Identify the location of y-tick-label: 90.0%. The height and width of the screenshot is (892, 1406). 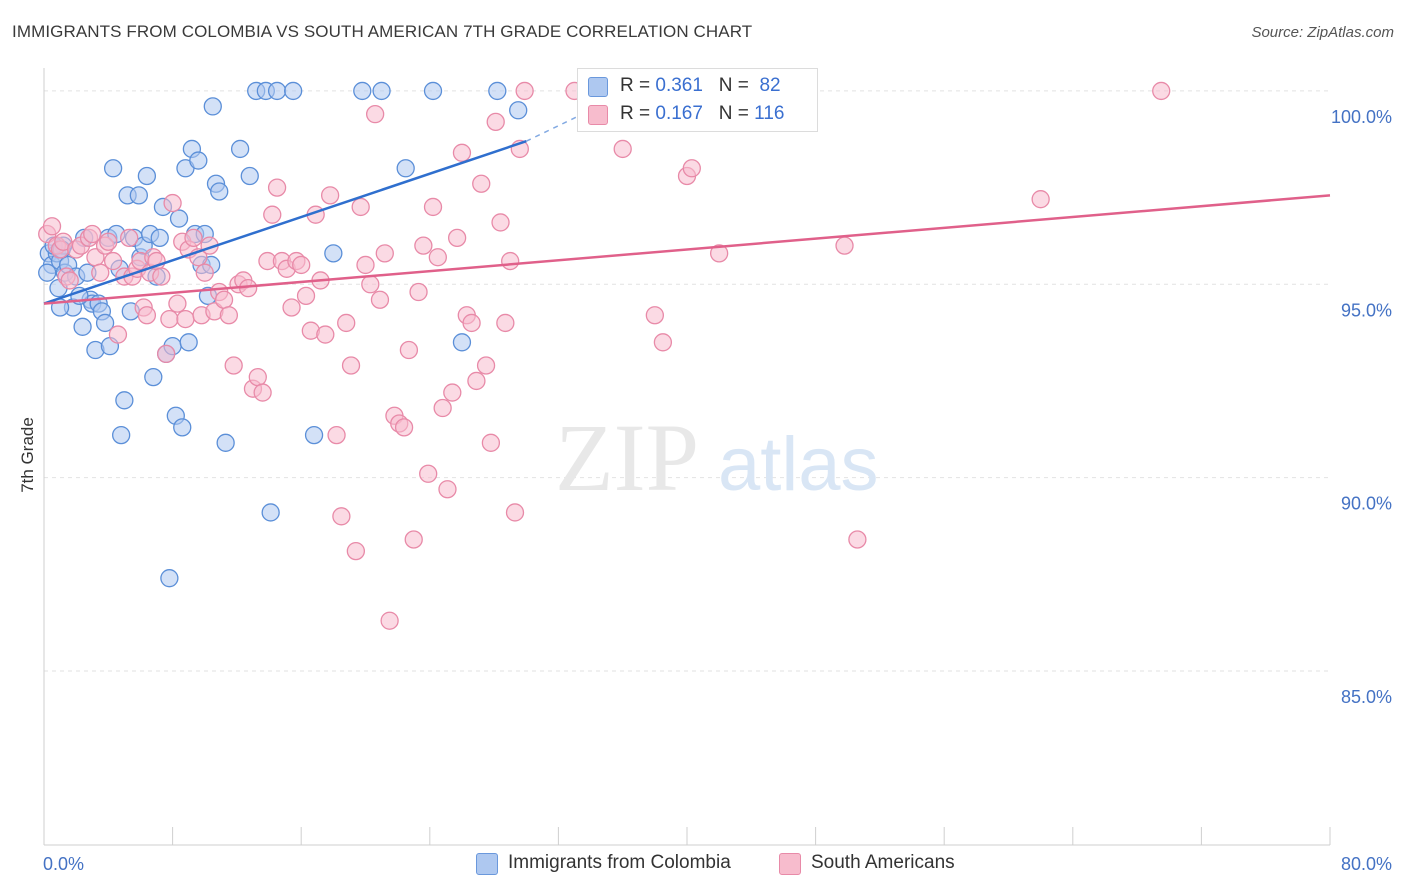
(1366, 504).